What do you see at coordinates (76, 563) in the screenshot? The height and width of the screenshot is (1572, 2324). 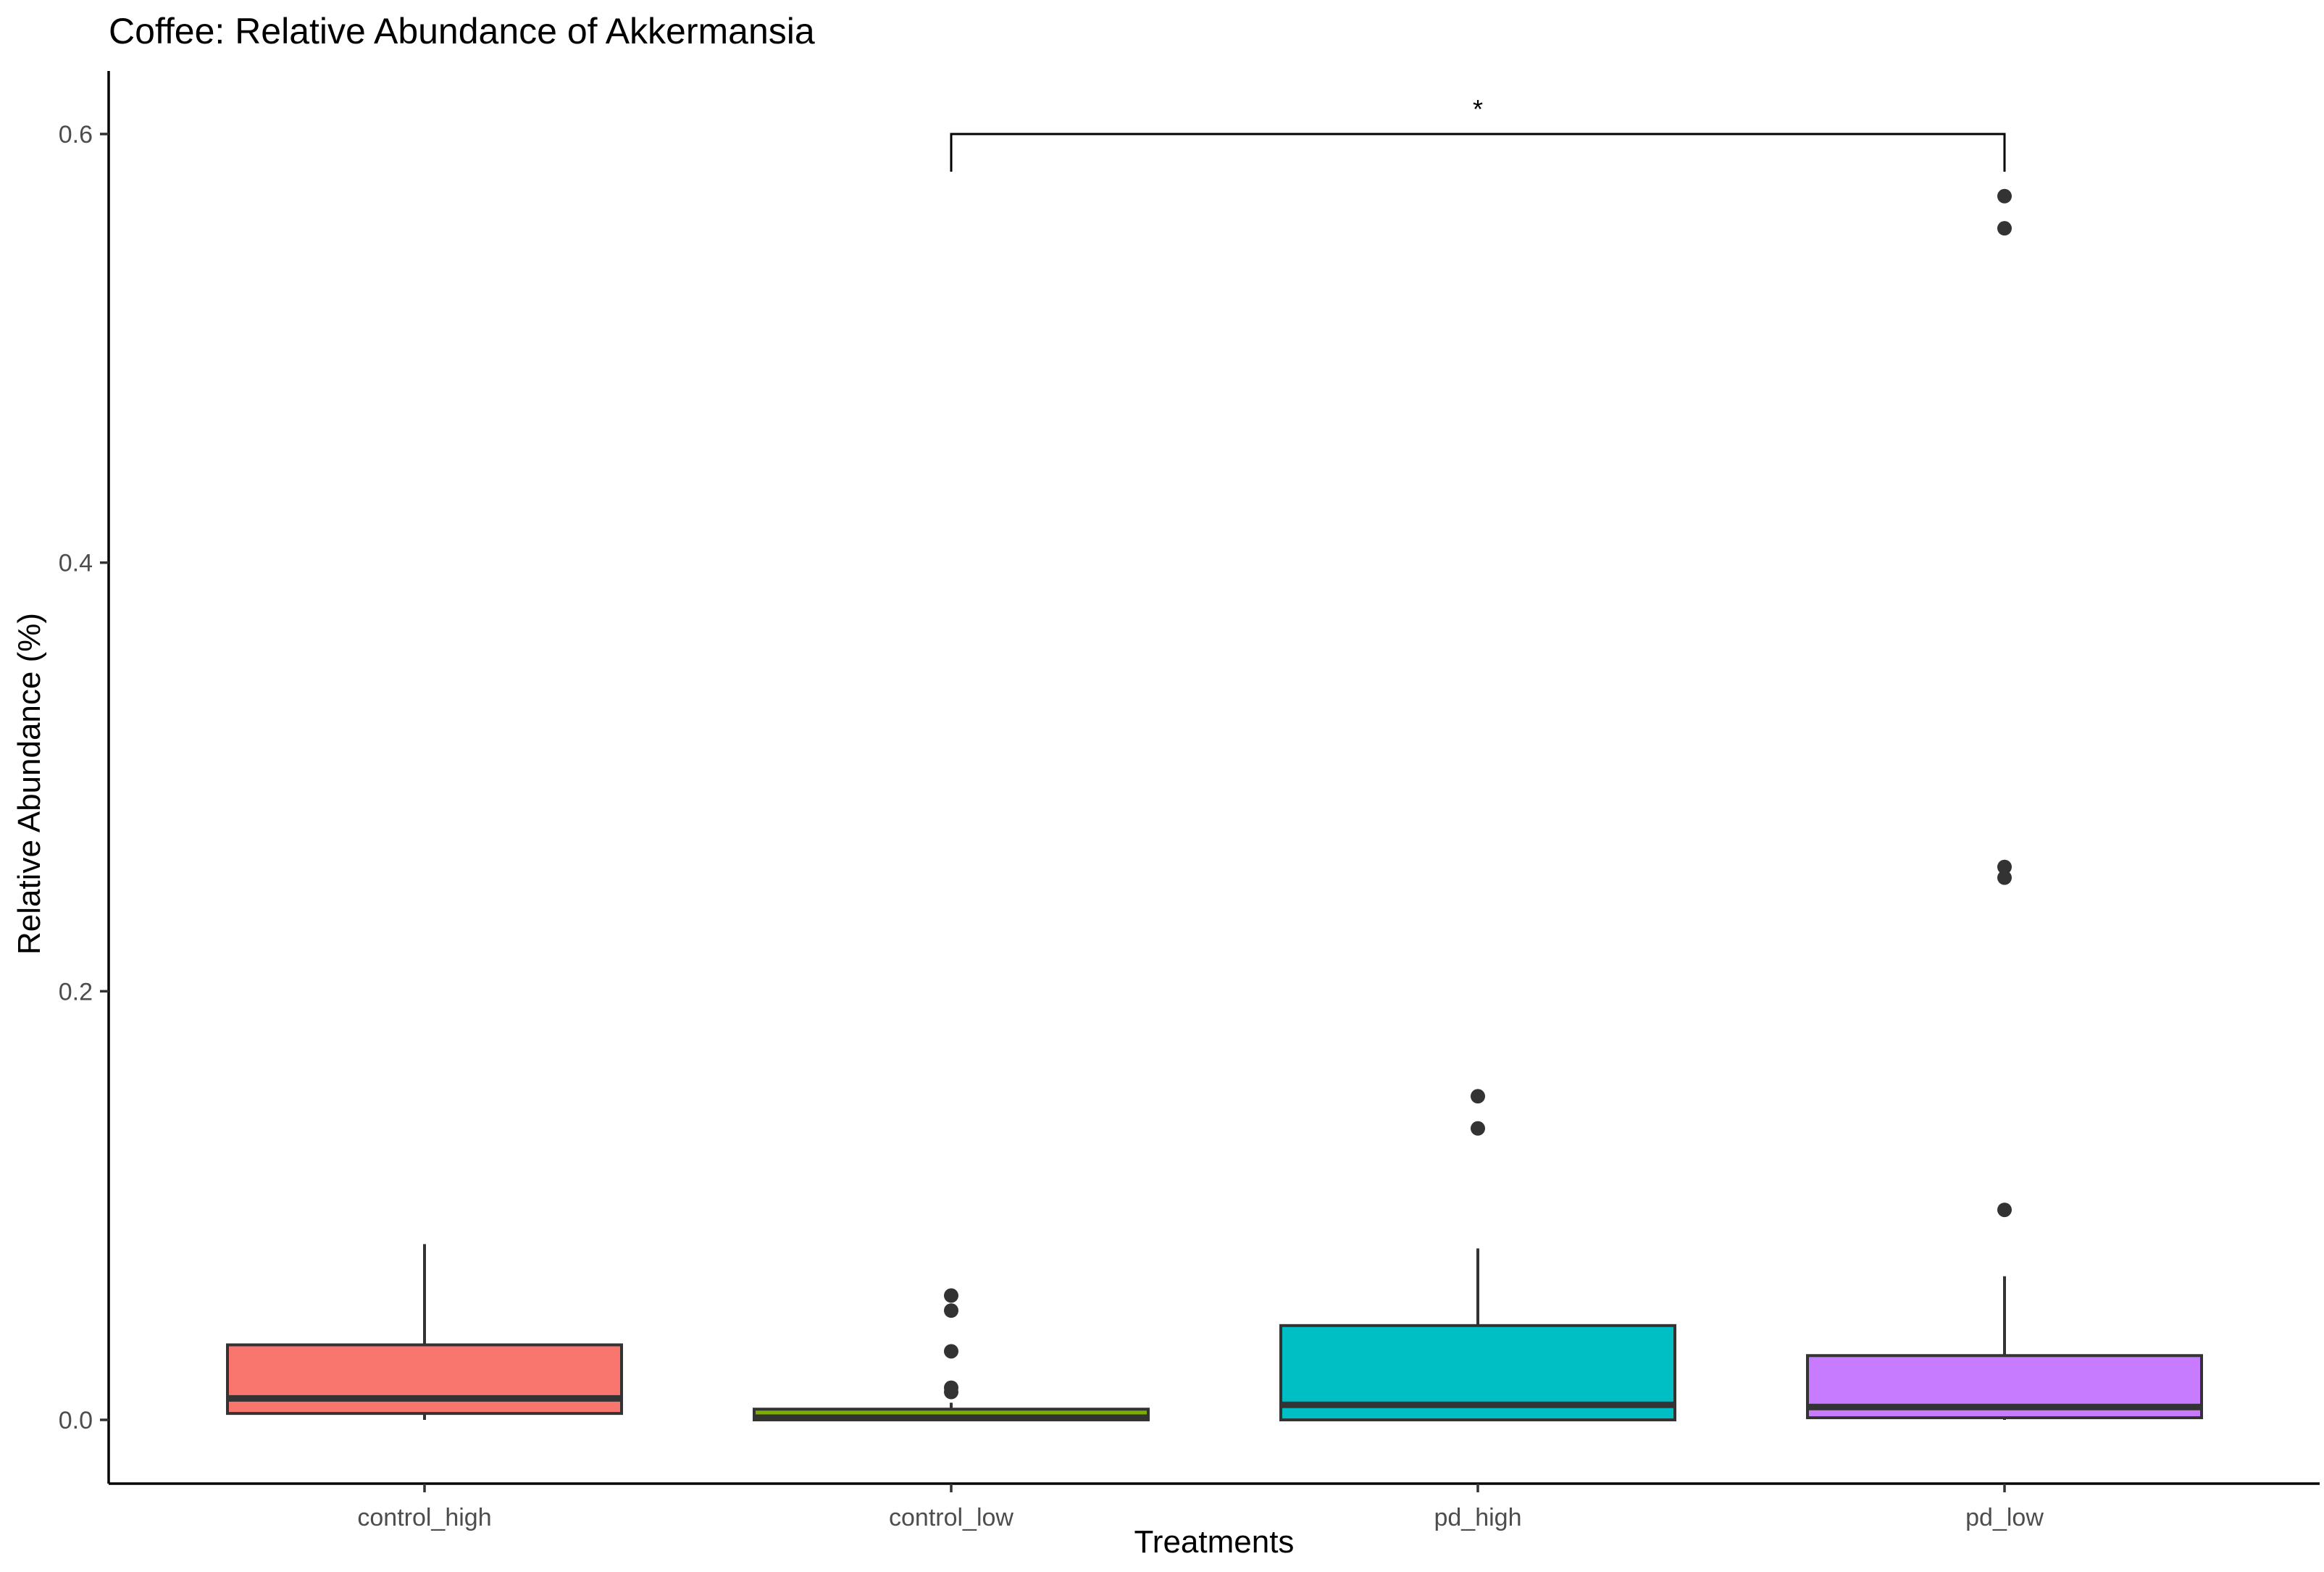 I see `y-tick-label: 0.4` at bounding box center [76, 563].